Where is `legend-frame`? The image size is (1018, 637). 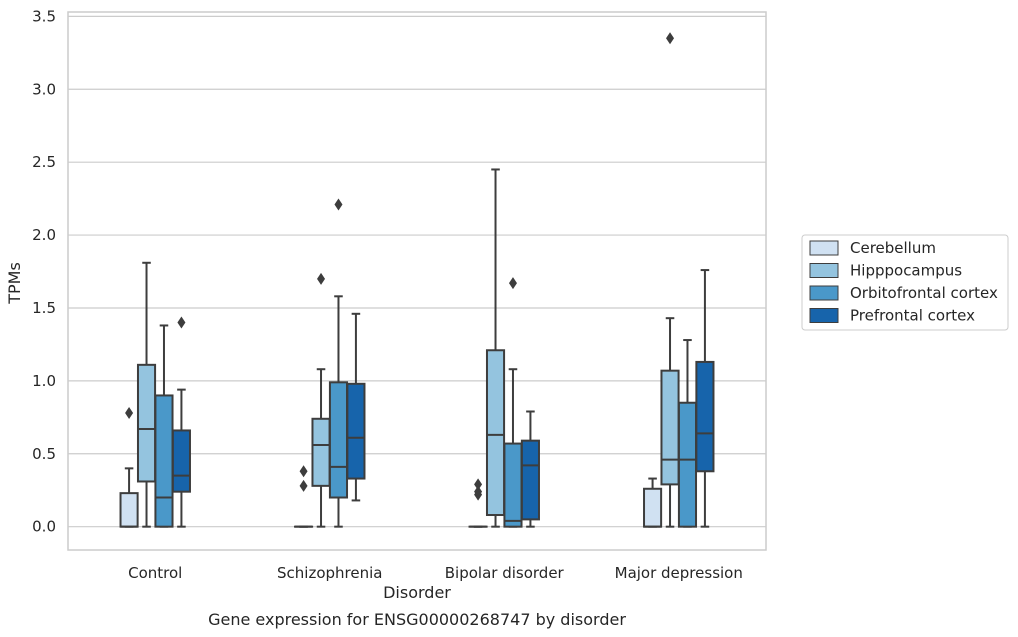
legend-frame is located at coordinates (905, 282).